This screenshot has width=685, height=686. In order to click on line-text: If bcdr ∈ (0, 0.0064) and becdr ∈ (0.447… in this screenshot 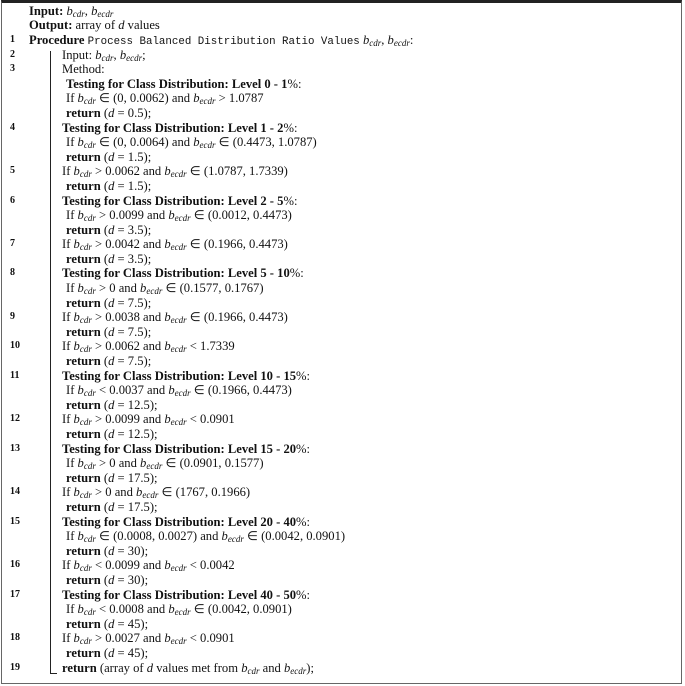, I will do `click(191, 143)`.